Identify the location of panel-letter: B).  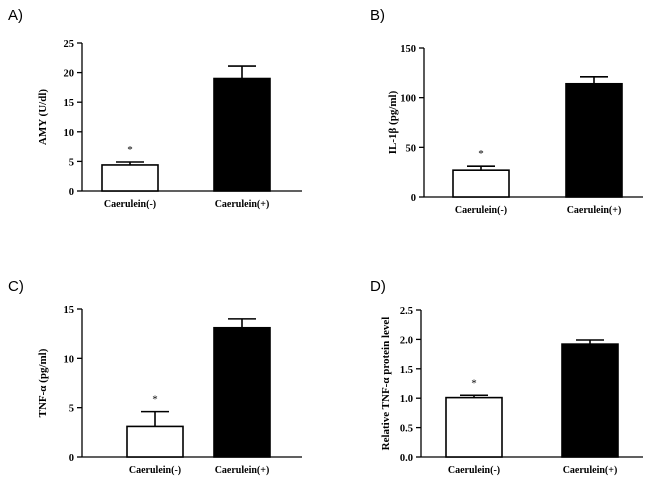
(377, 15).